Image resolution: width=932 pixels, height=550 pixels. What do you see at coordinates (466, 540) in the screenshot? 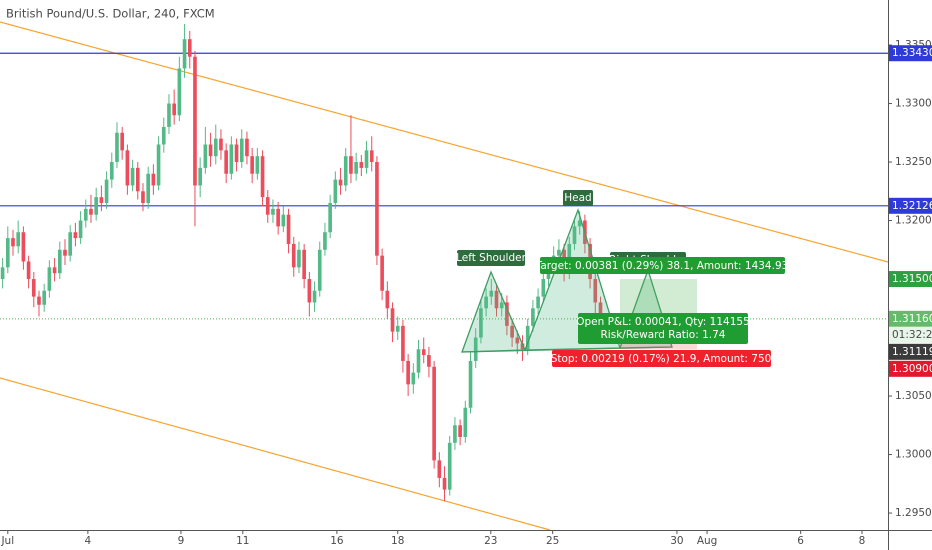
I see `time-axis` at bounding box center [466, 540].